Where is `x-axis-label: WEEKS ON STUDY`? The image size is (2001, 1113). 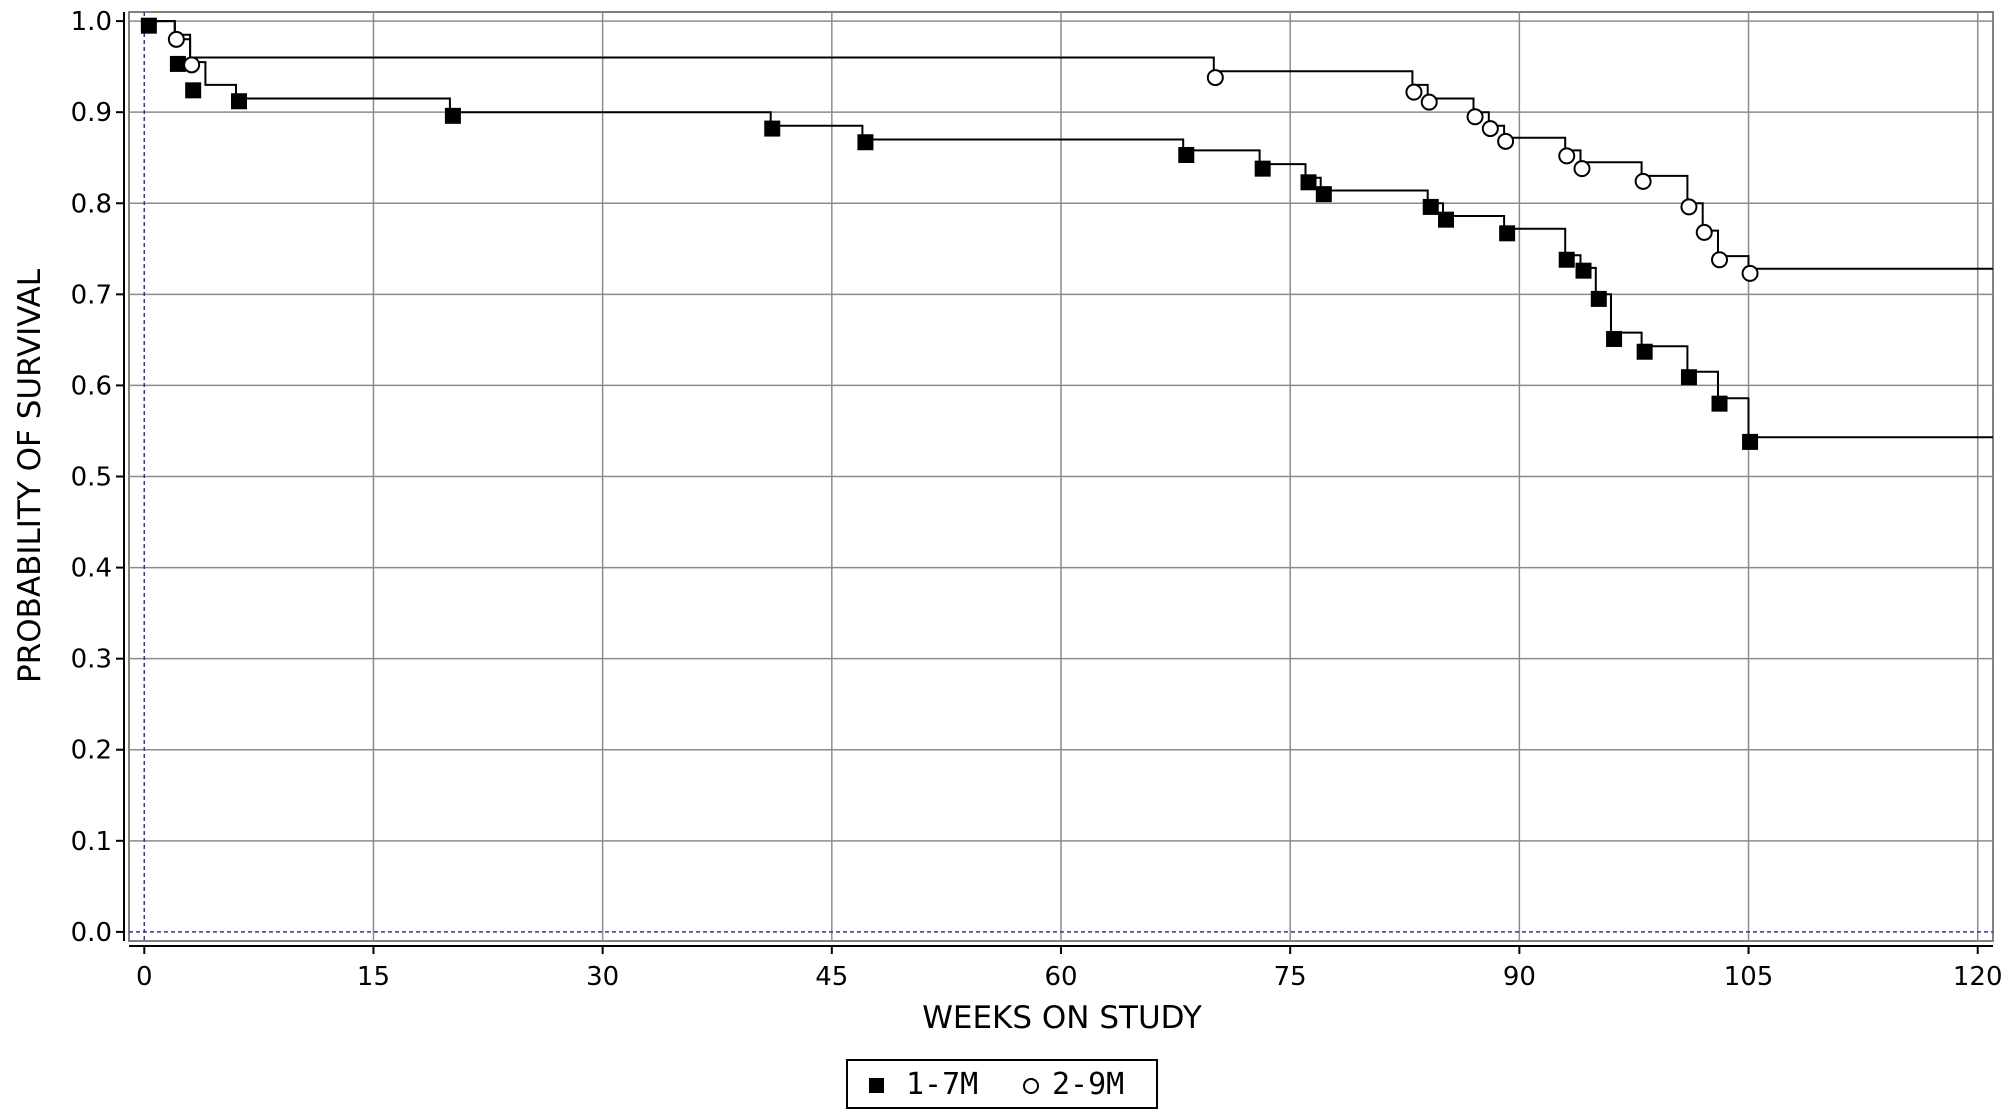
x-axis-label: WEEKS ON STUDY is located at coordinates (1062, 1018).